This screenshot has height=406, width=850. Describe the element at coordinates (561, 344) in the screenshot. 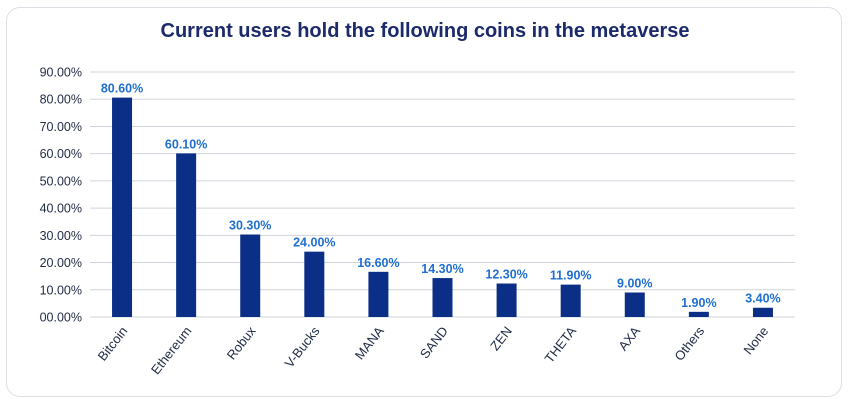

I see `x-tick-label: THETA` at that location.